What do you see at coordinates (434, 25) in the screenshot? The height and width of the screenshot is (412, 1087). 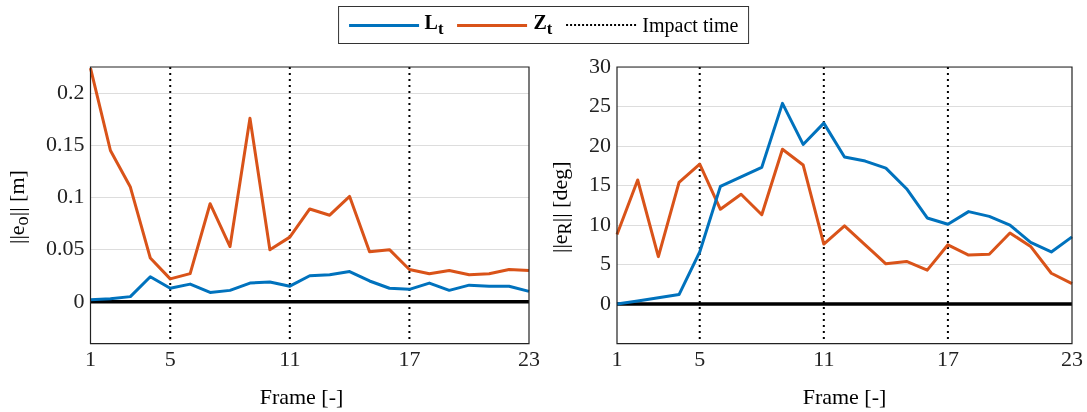 I see `legend-label: L$_{t}$` at bounding box center [434, 25].